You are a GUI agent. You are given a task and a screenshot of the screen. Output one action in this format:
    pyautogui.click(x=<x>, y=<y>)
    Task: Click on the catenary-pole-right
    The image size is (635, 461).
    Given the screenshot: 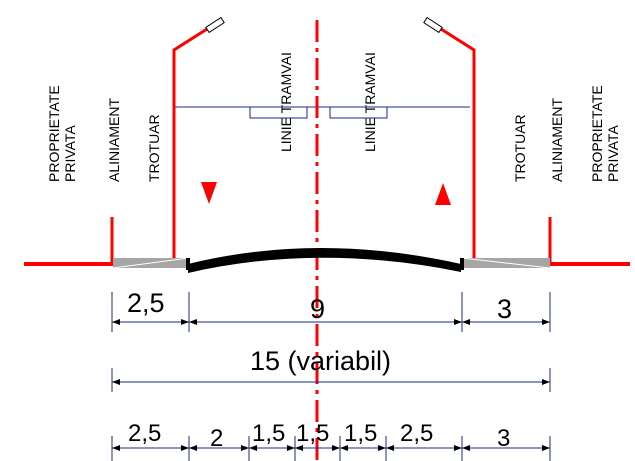 What is the action you would take?
    pyautogui.click(x=452, y=141)
    